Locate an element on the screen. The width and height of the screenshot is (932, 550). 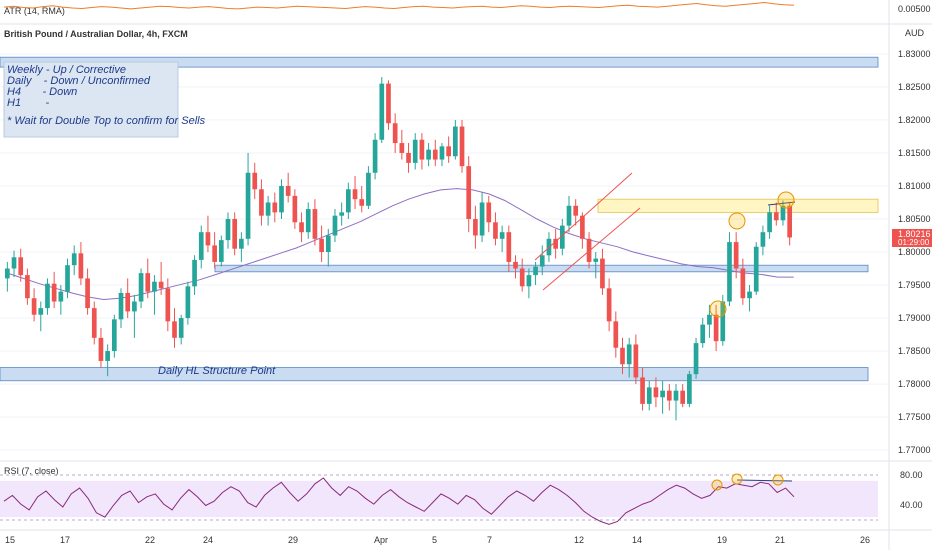
rsi-line is located at coordinates (399, 501).